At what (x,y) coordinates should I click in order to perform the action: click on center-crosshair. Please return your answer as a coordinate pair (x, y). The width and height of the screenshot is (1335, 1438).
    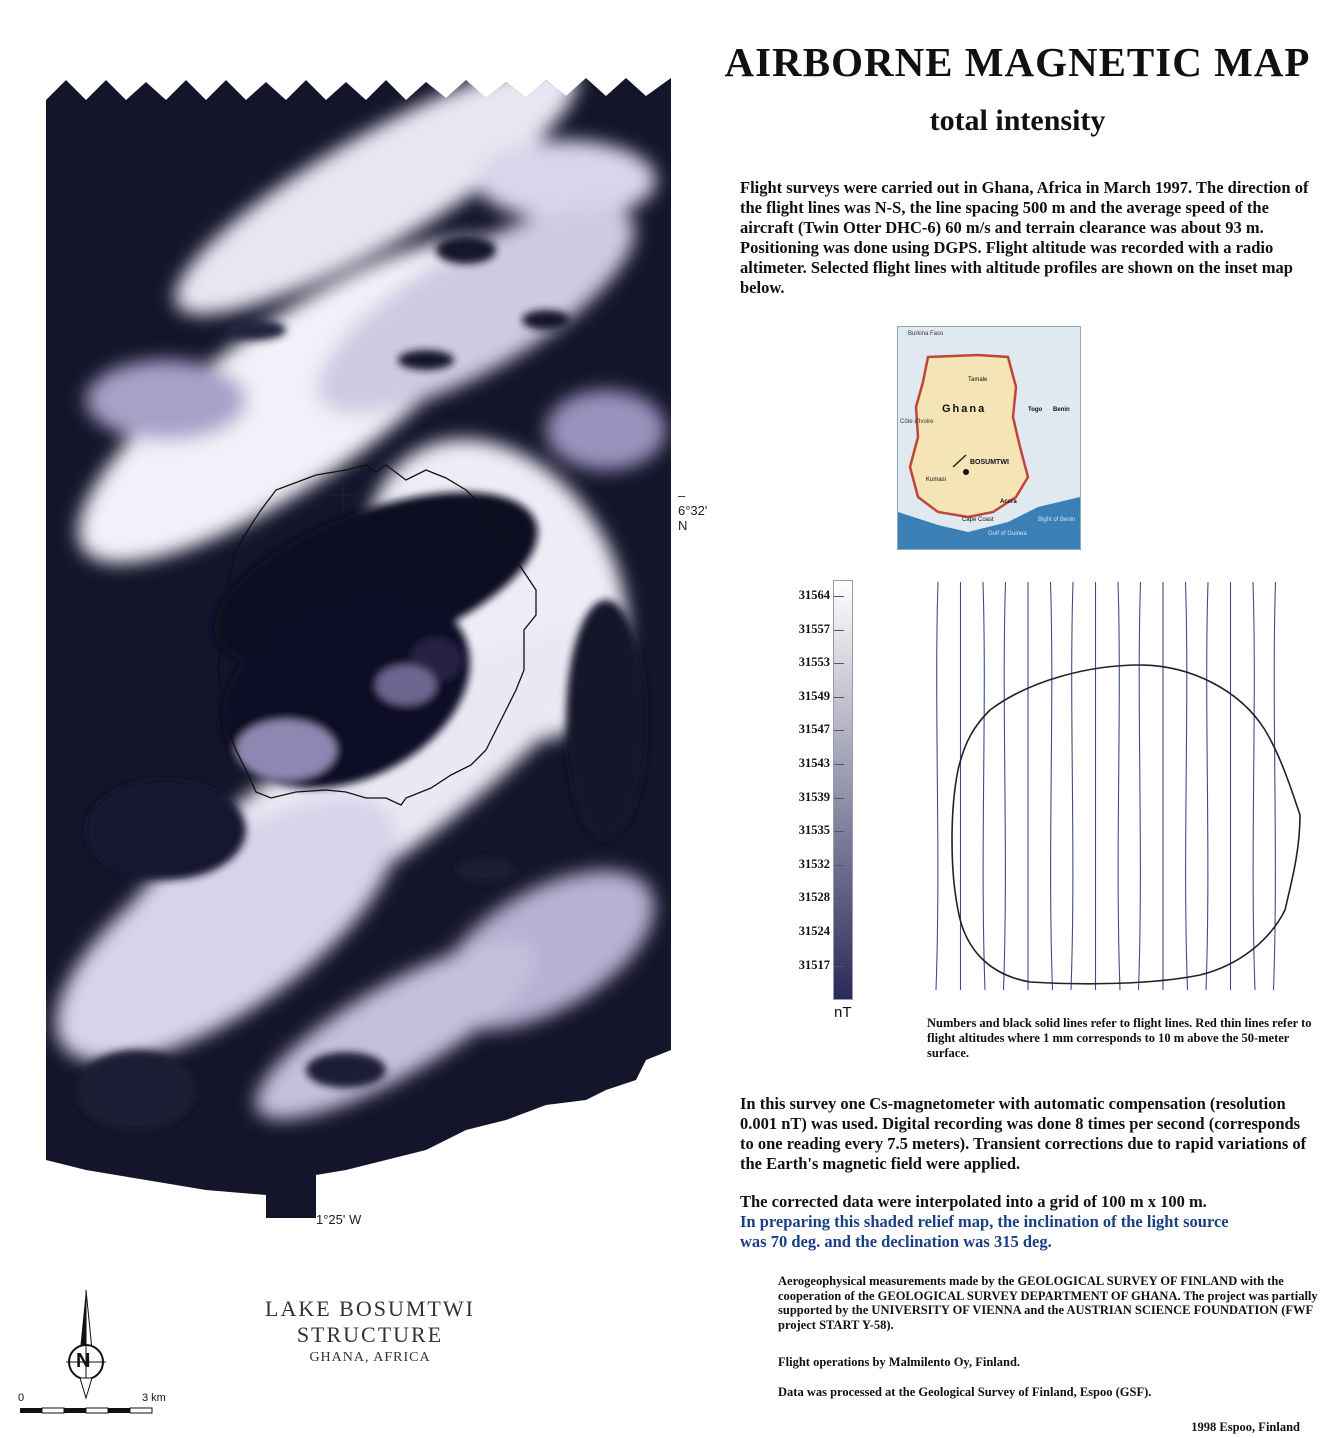
    Looking at the image, I should click on (343, 495).